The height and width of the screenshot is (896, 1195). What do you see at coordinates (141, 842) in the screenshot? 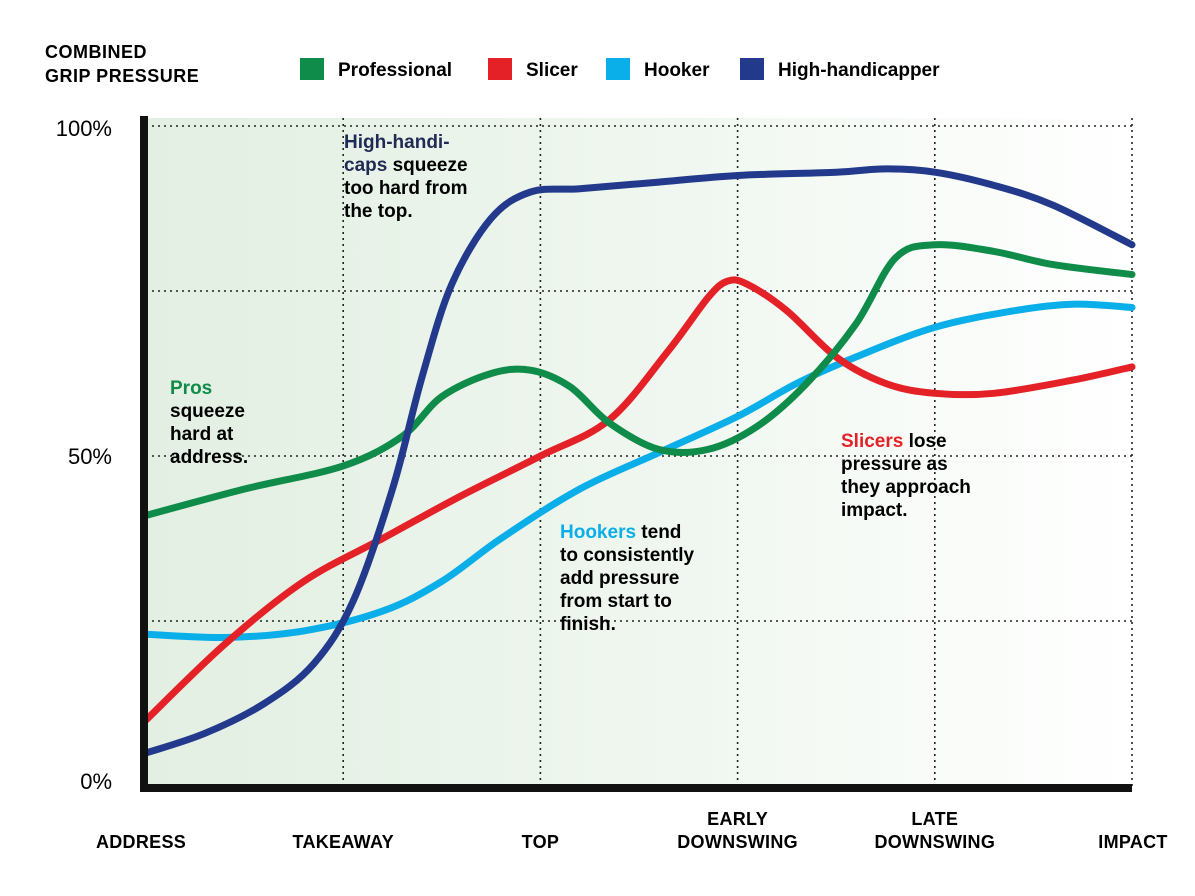
I see `x-tick-label: ADDRESS` at bounding box center [141, 842].